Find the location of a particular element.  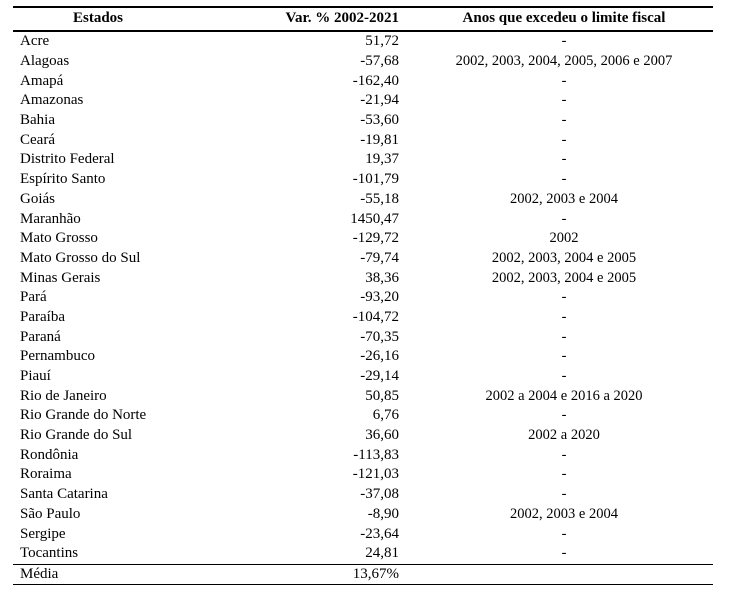

table-row: Paraíba -104,72 - is located at coordinates (363, 318).